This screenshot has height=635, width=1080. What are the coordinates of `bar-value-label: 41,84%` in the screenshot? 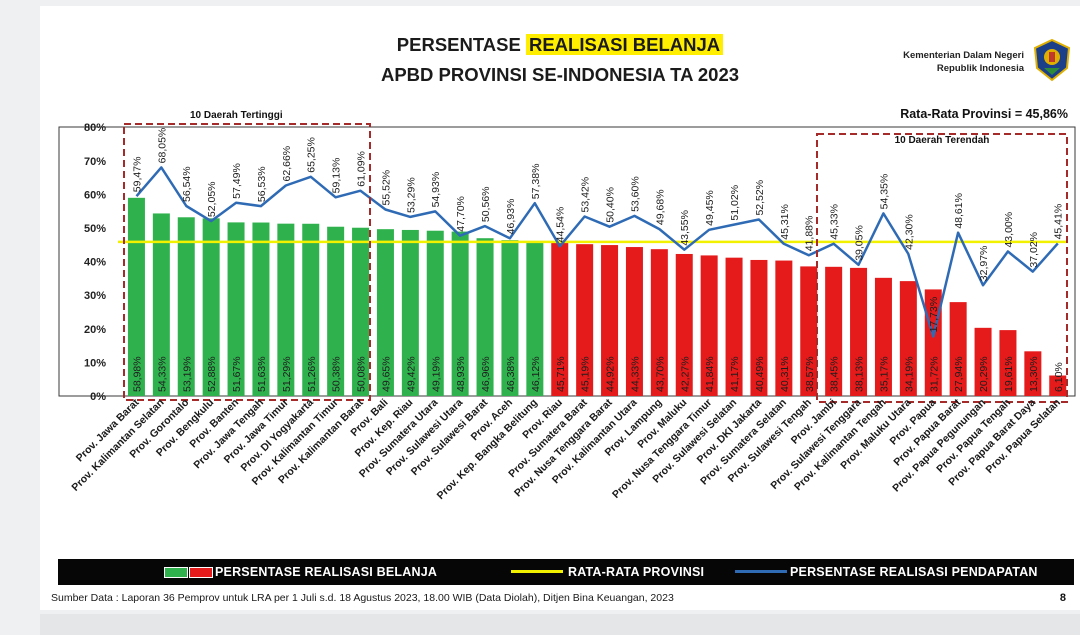 It's located at (710, 374).